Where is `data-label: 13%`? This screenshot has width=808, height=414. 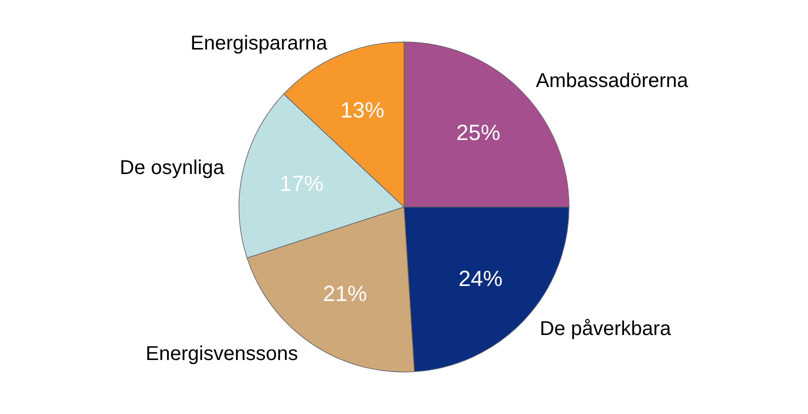 data-label: 13% is located at coordinates (362, 110).